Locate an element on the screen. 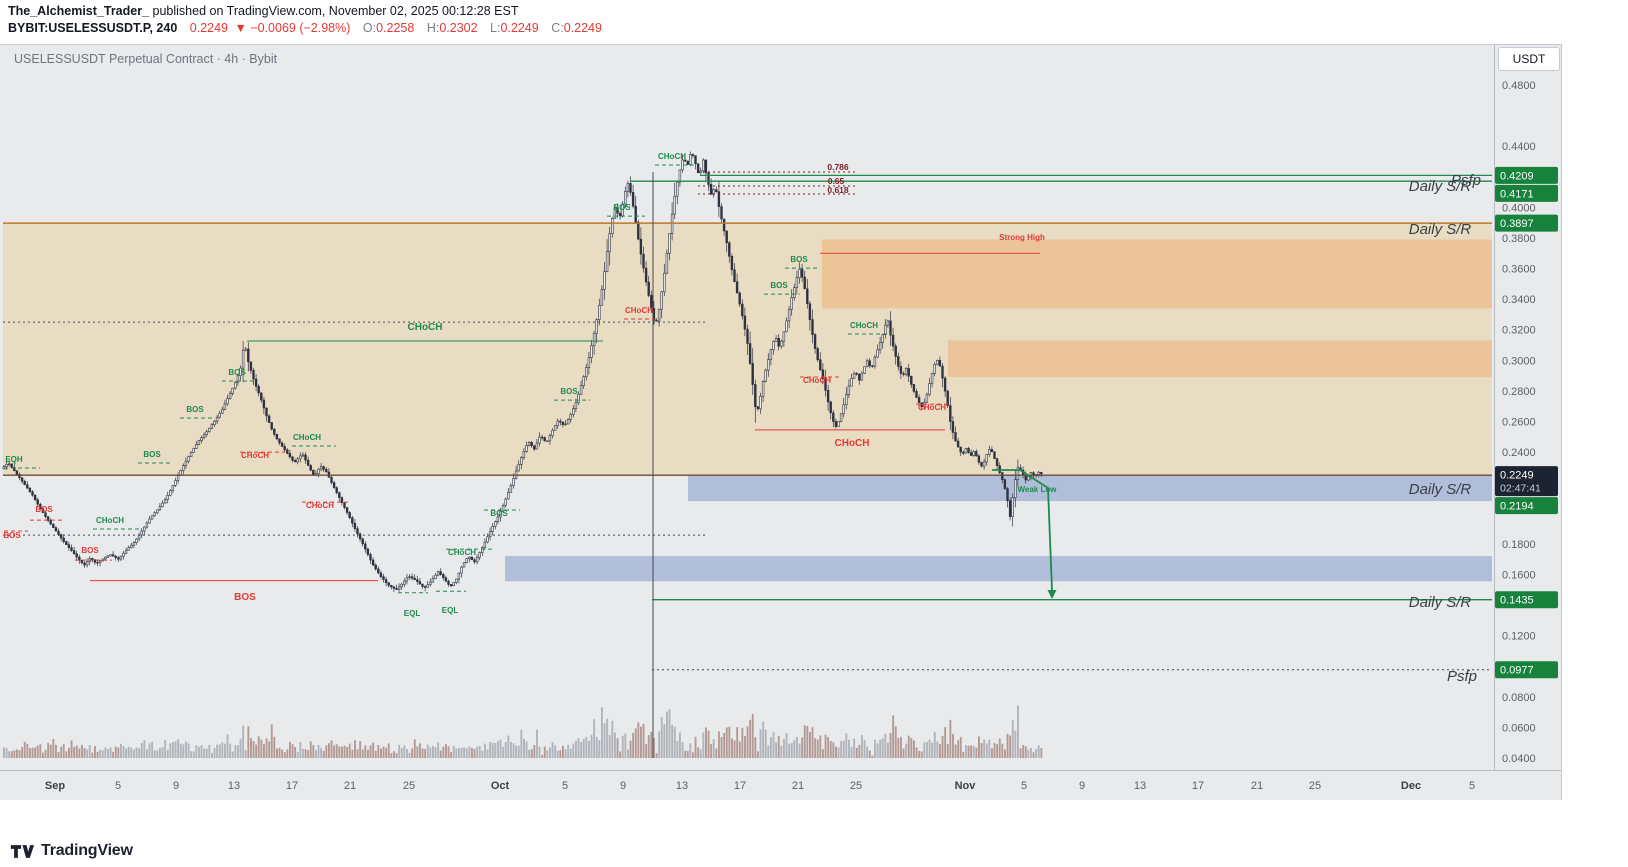  price-tick: 0.1600 is located at coordinates (1519, 575).